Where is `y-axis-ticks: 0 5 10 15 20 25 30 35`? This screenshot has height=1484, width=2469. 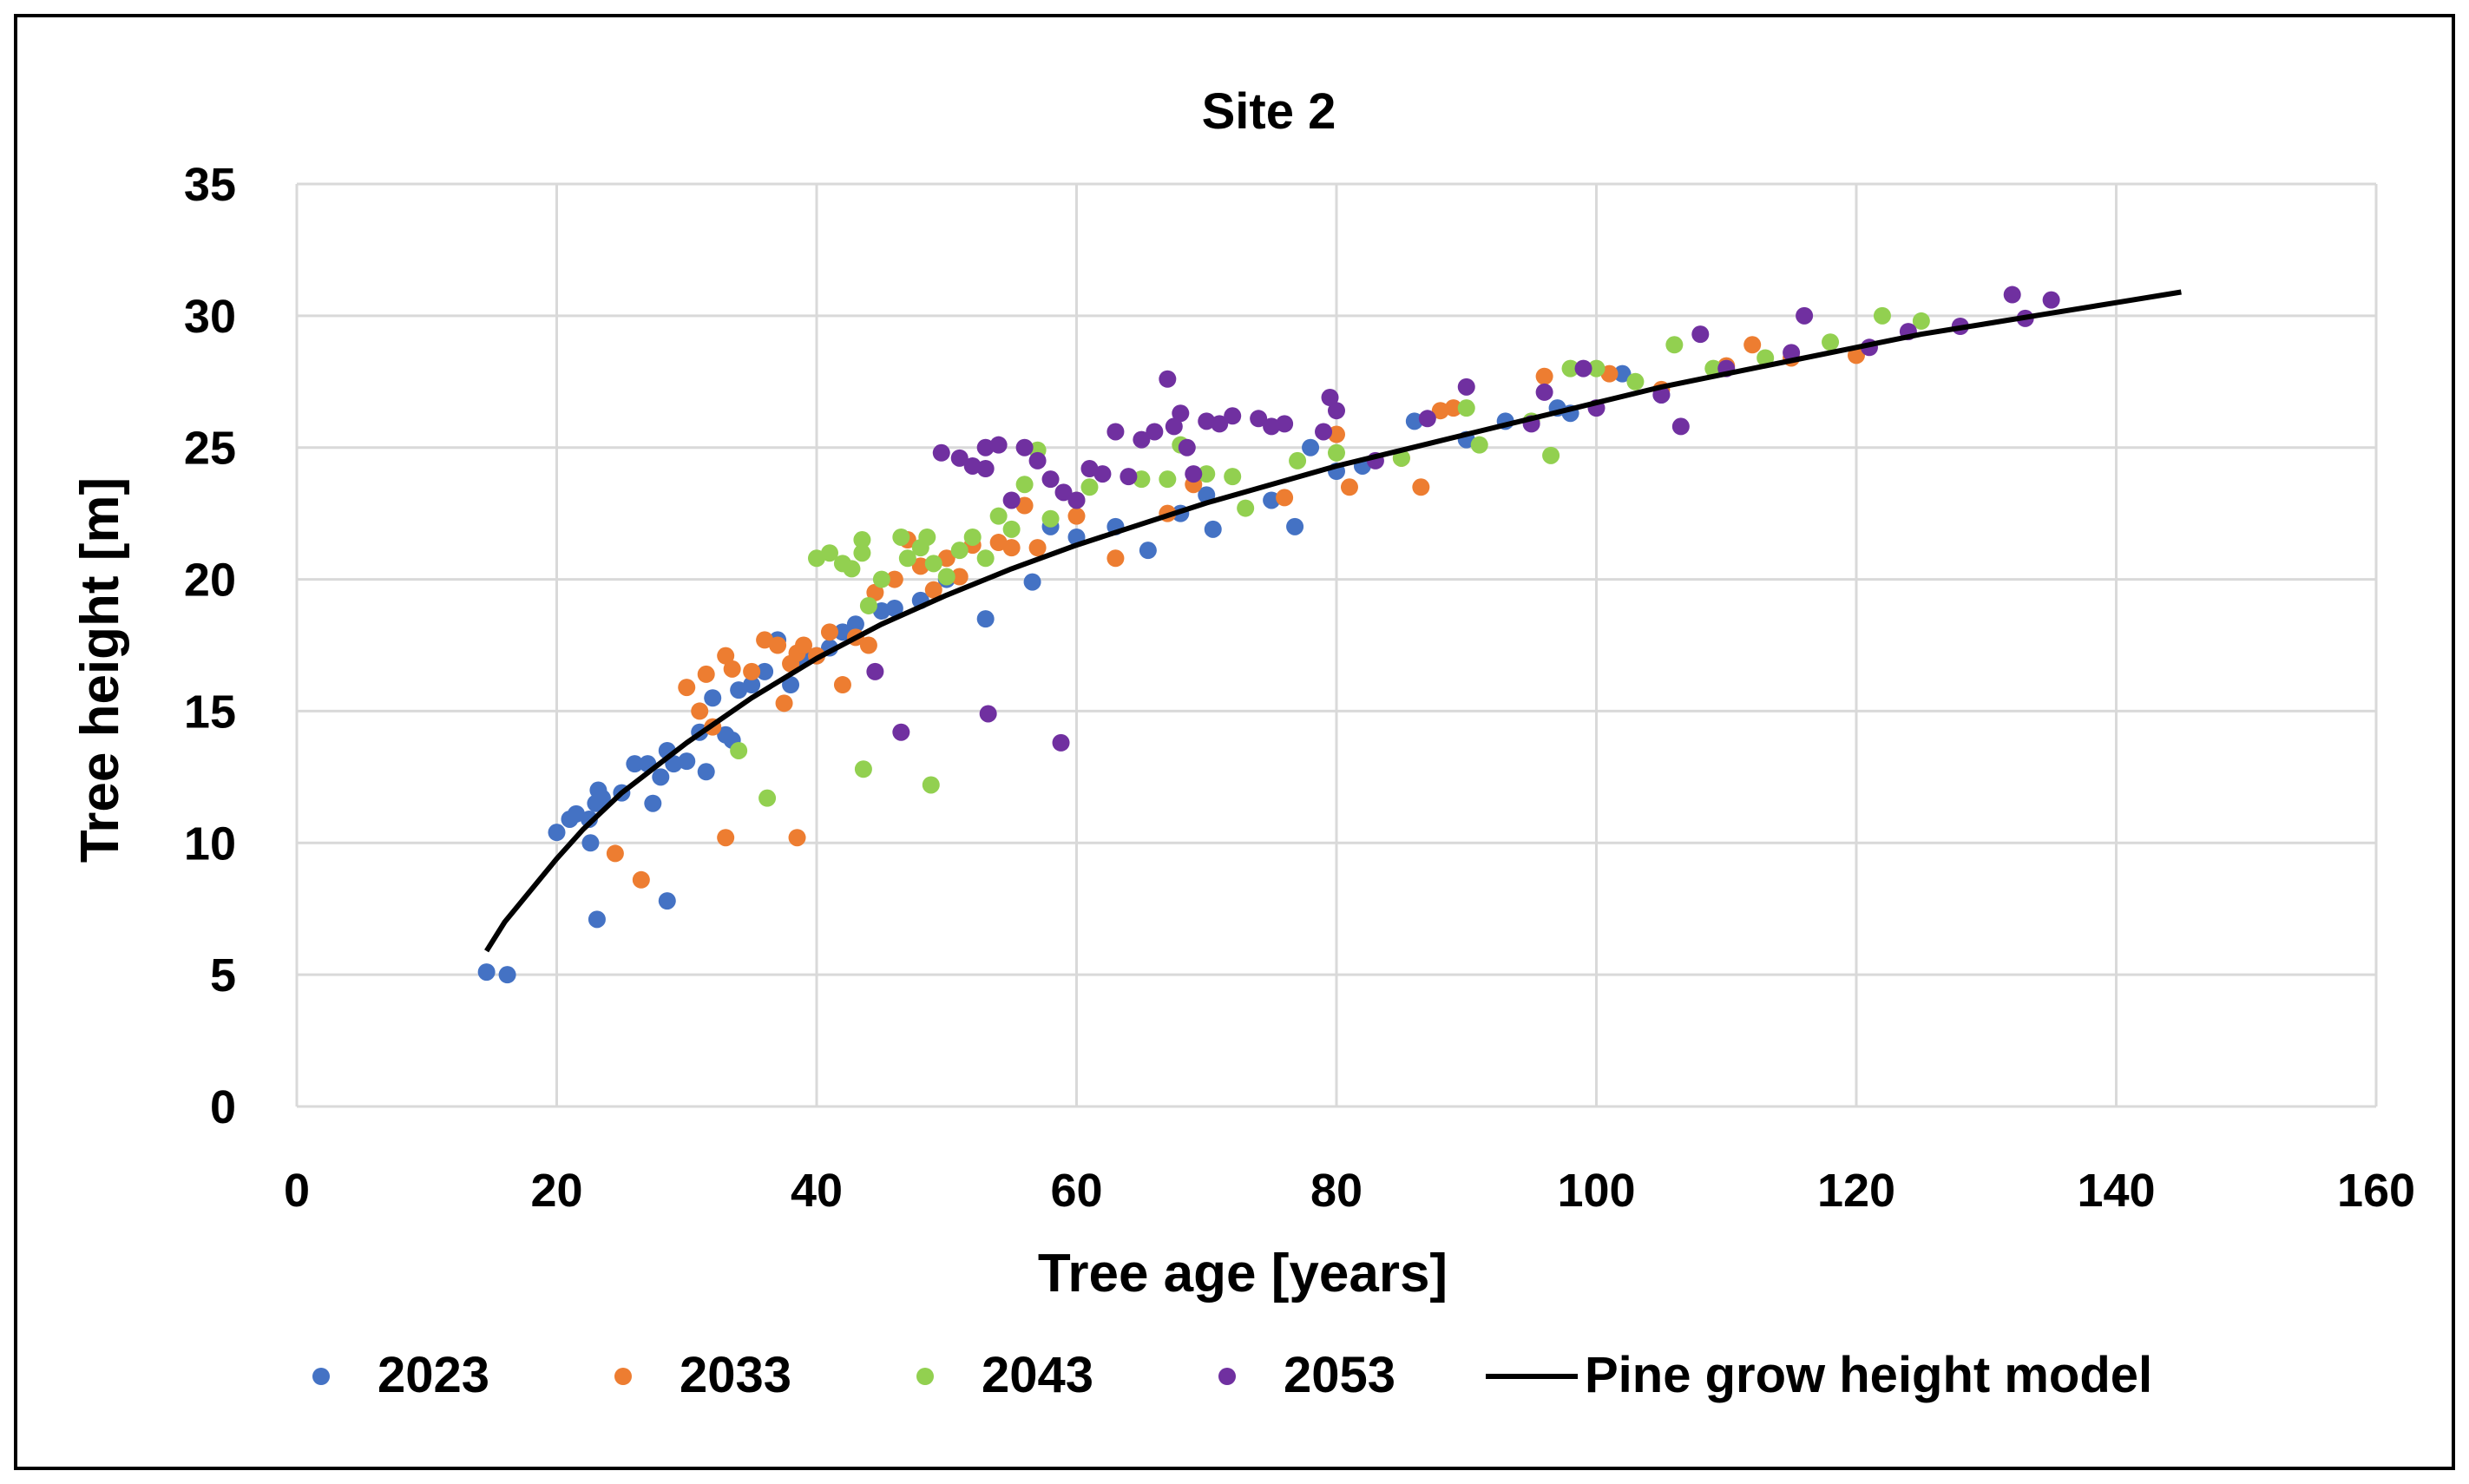 y-axis-ticks: 0 5 10 15 20 25 30 35 is located at coordinates (210, 646).